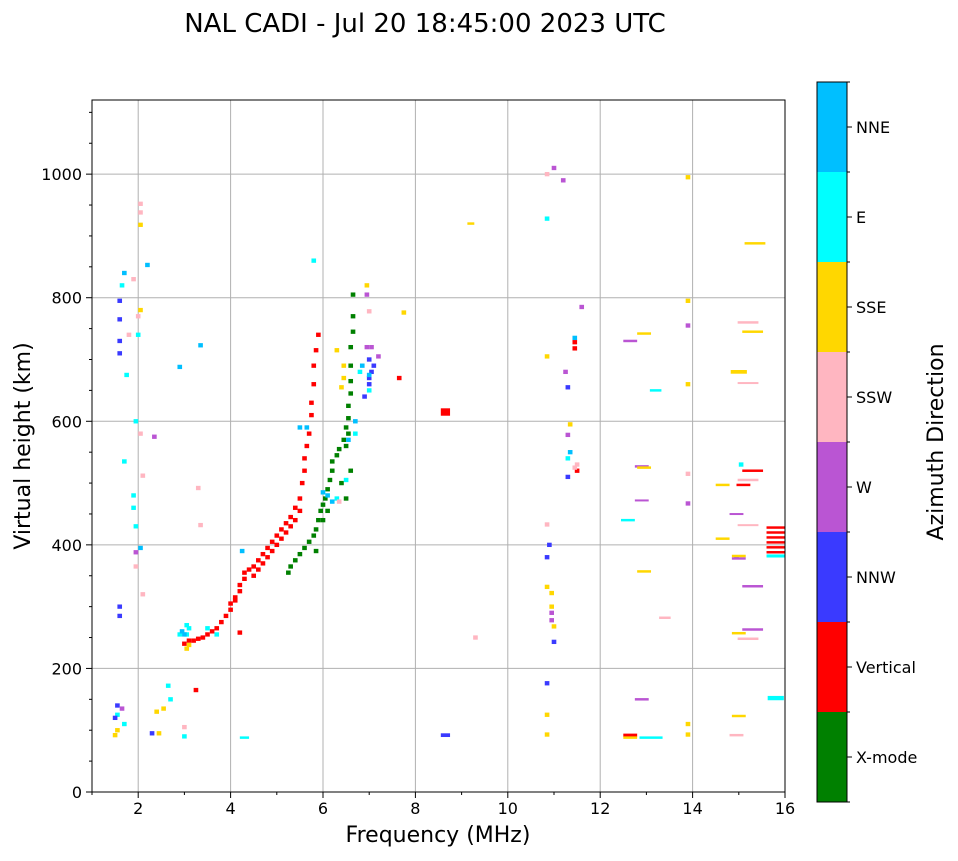 The image size is (958, 861). I want to click on chart-title: NAL CADI - Jul 20 18:45:00 2023 UTC, so click(425, 24).